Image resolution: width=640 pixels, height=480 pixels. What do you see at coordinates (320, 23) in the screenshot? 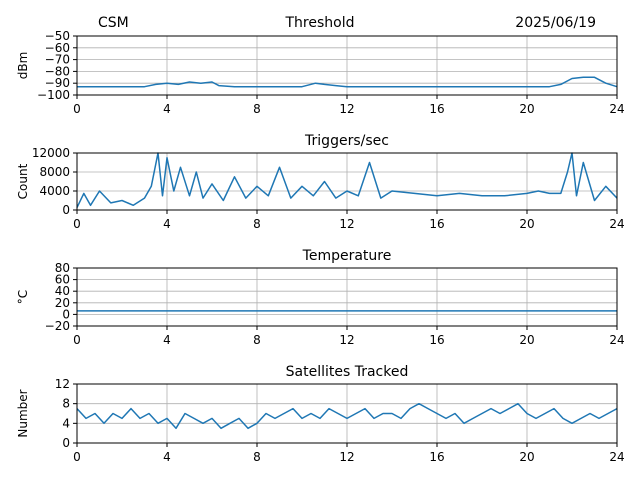
I see `header-center-label: Threshold` at bounding box center [320, 23].